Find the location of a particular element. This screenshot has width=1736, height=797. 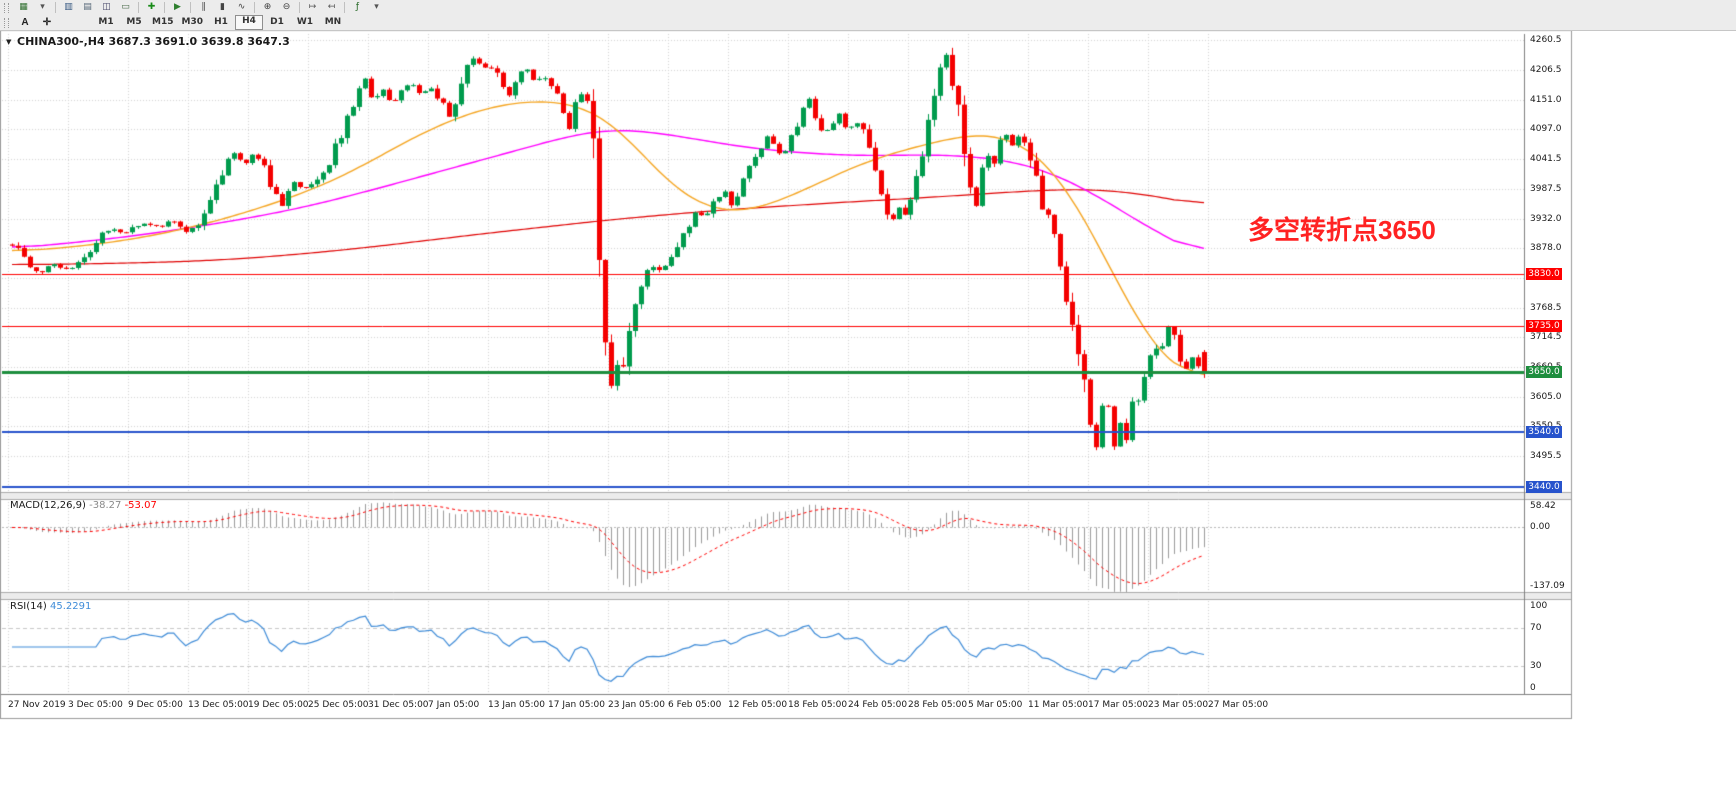

chart-title: CHINA300-,H4 3687.3 3691.0 3639.8 3647.3 is located at coordinates (153, 41).